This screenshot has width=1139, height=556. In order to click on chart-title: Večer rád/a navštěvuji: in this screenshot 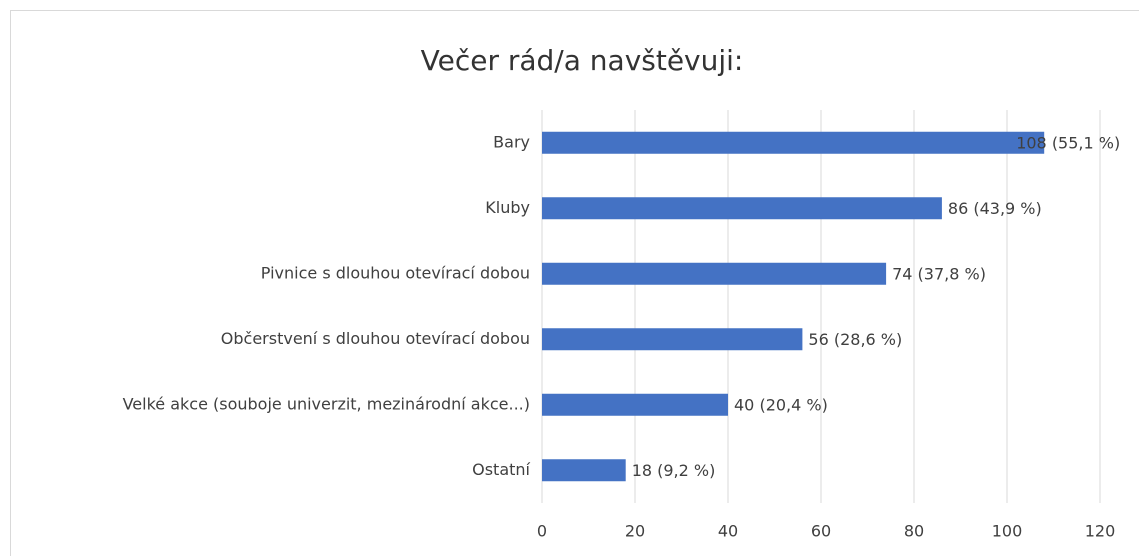, I will do `click(582, 60)`.